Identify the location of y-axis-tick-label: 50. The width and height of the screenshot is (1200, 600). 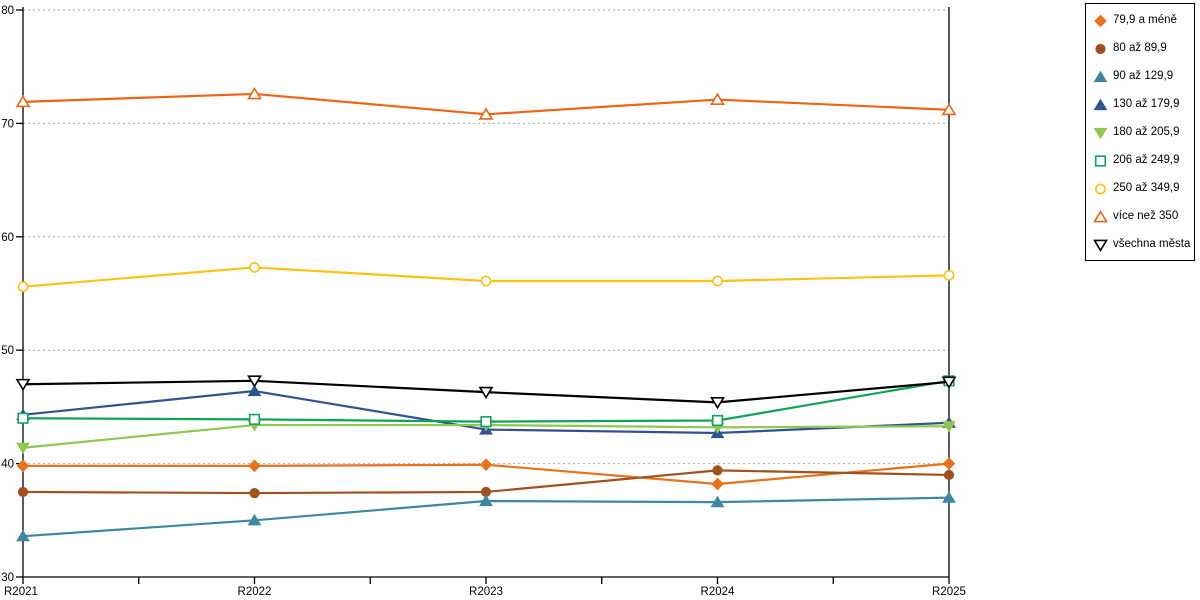
(7, 351).